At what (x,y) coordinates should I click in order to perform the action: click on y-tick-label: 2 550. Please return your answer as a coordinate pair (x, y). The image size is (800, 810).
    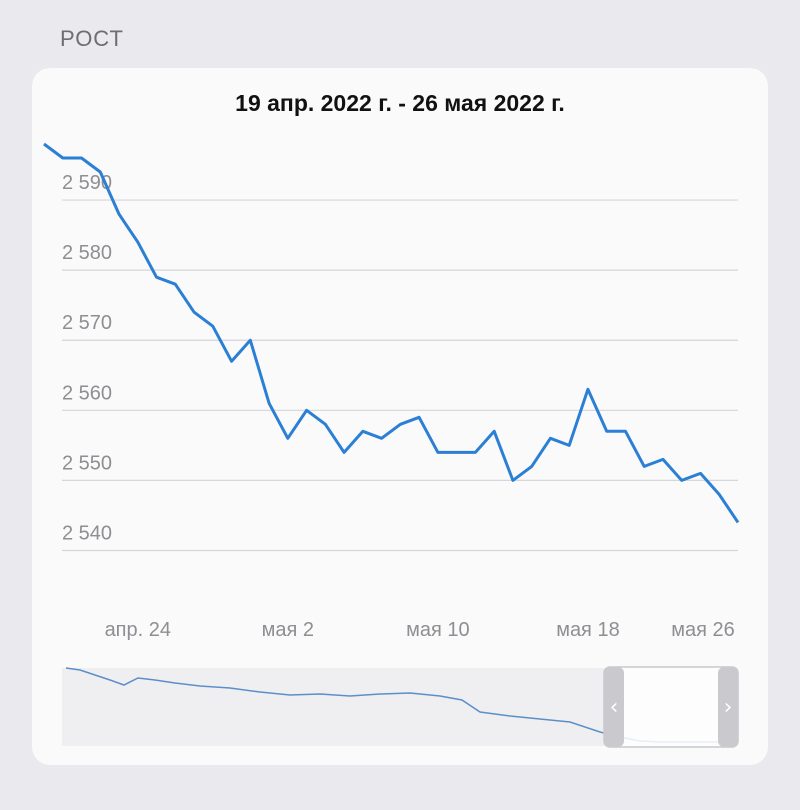
    Looking at the image, I should click on (87, 463).